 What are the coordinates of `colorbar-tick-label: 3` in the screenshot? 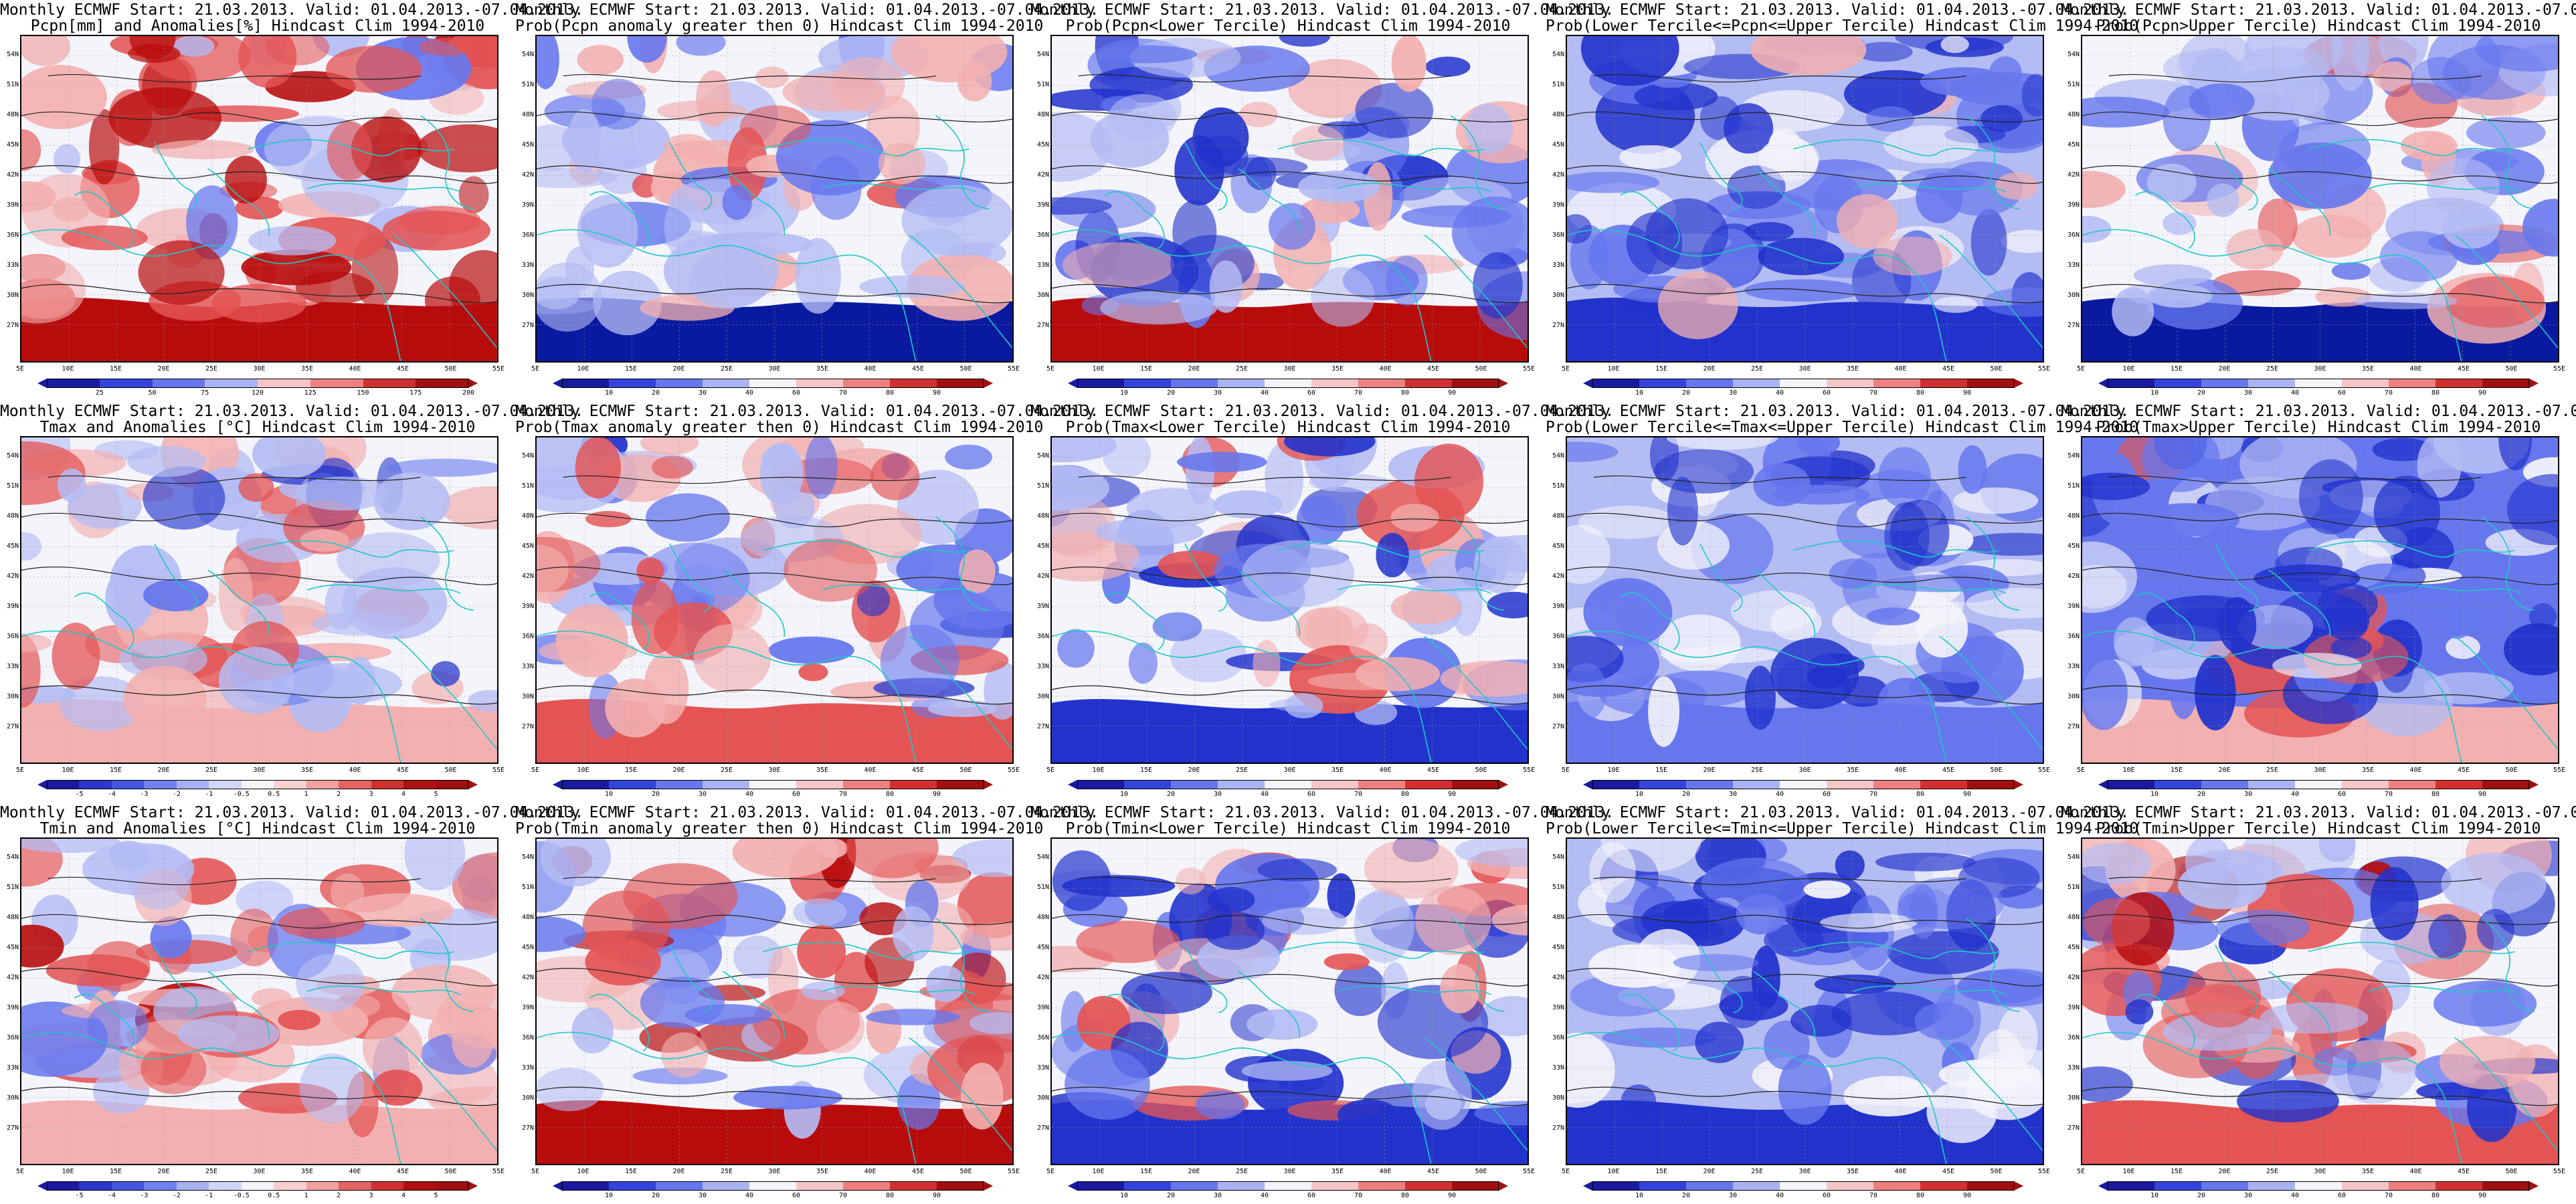 It's located at (371, 794).